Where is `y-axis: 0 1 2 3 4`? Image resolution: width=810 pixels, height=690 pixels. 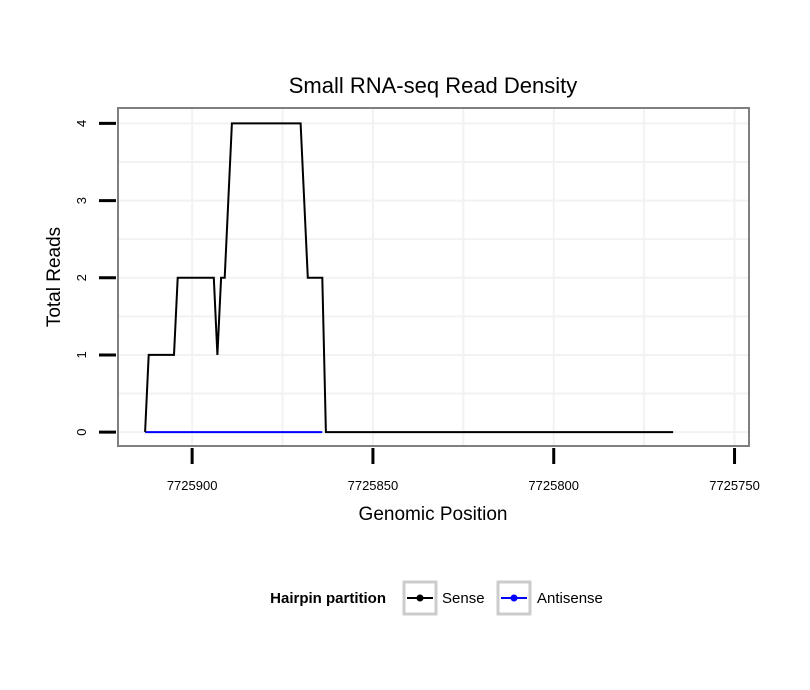 y-axis: 0 1 2 3 4 is located at coordinates (95, 278).